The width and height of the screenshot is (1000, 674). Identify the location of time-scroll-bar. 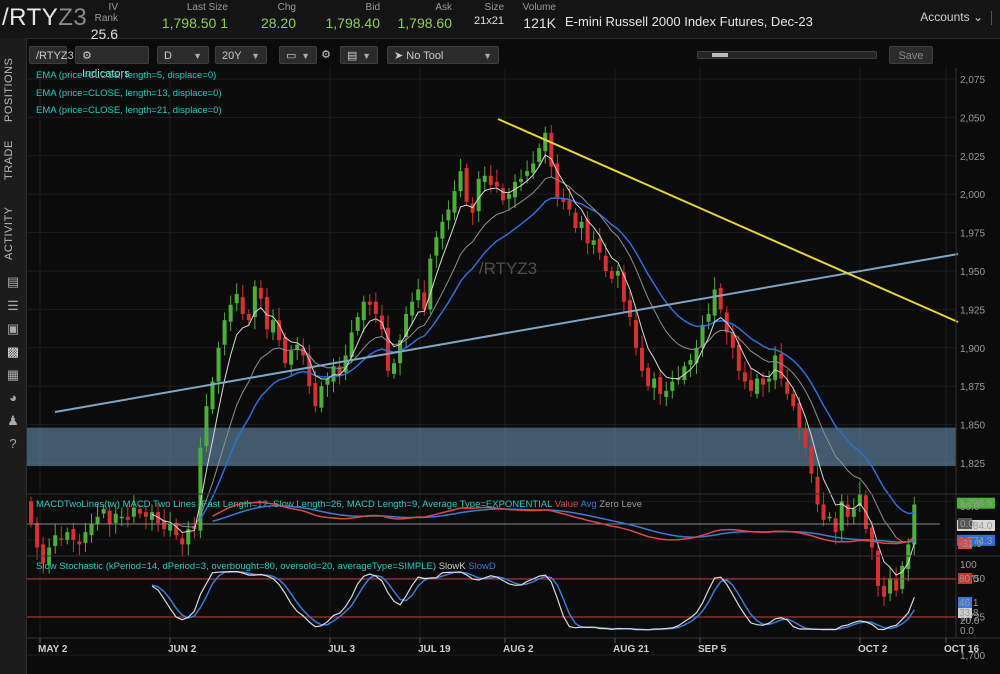
(787, 55).